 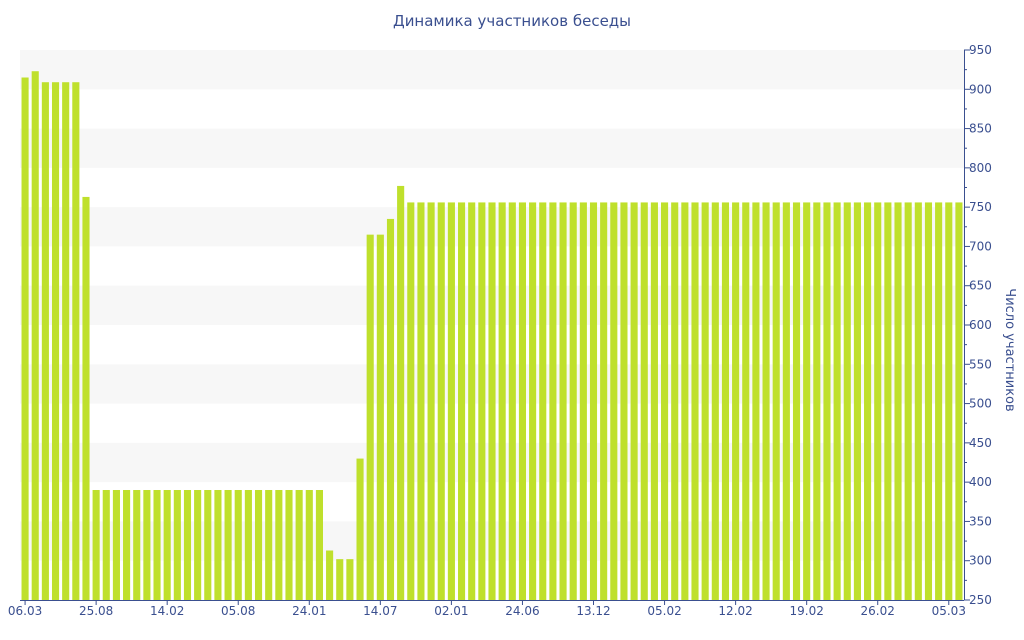 What do you see at coordinates (492, 148) in the screenshot?
I see `grid-band` at bounding box center [492, 148].